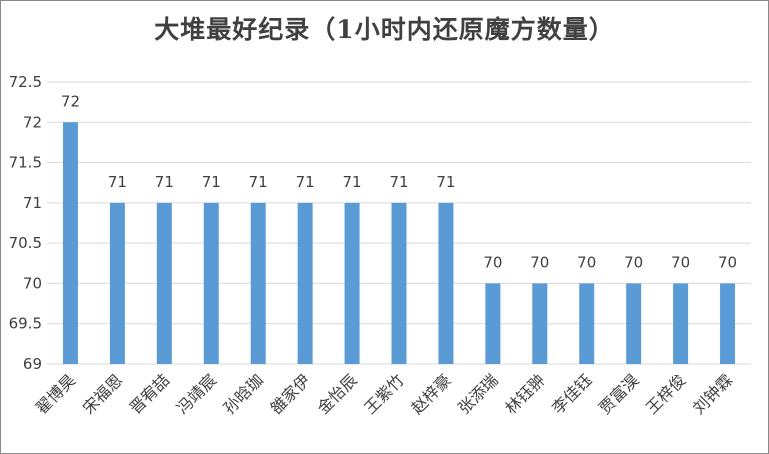 The height and width of the screenshot is (454, 769). I want to click on y-tick-label: 69, so click(32, 364).